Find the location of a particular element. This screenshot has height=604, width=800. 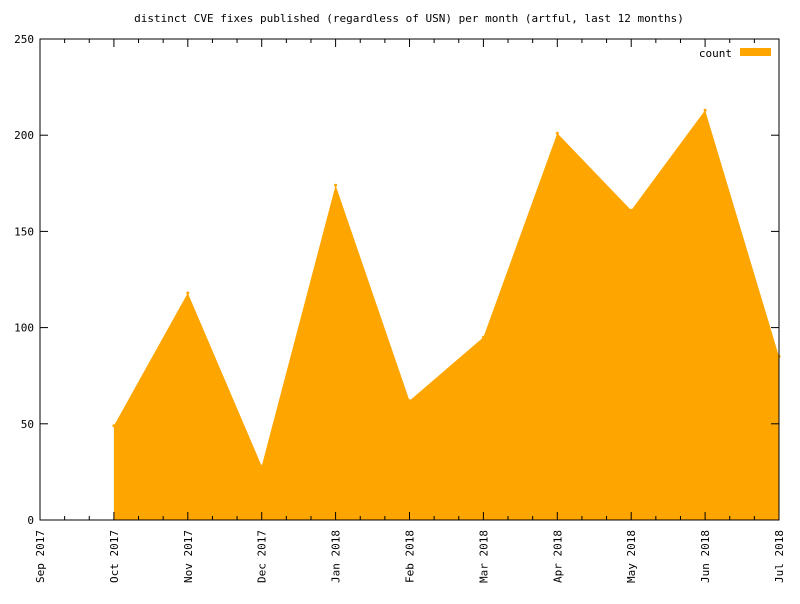

x-tick-label: Oct 2017 is located at coordinates (114, 556).